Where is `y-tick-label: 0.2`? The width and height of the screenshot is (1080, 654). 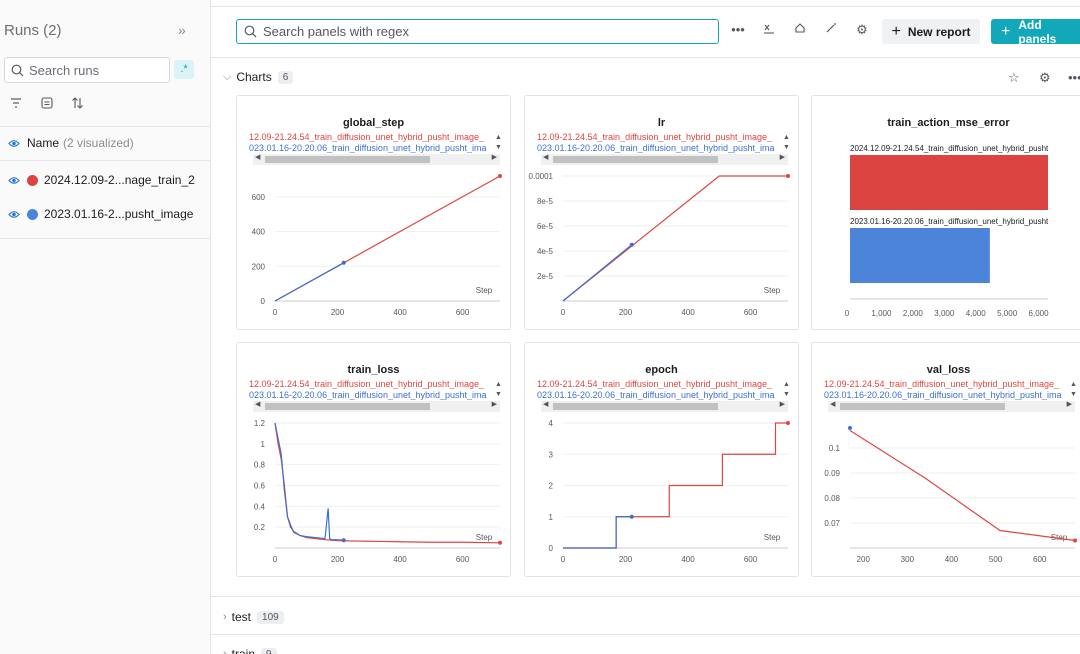 y-tick-label: 0.2 is located at coordinates (260, 527).